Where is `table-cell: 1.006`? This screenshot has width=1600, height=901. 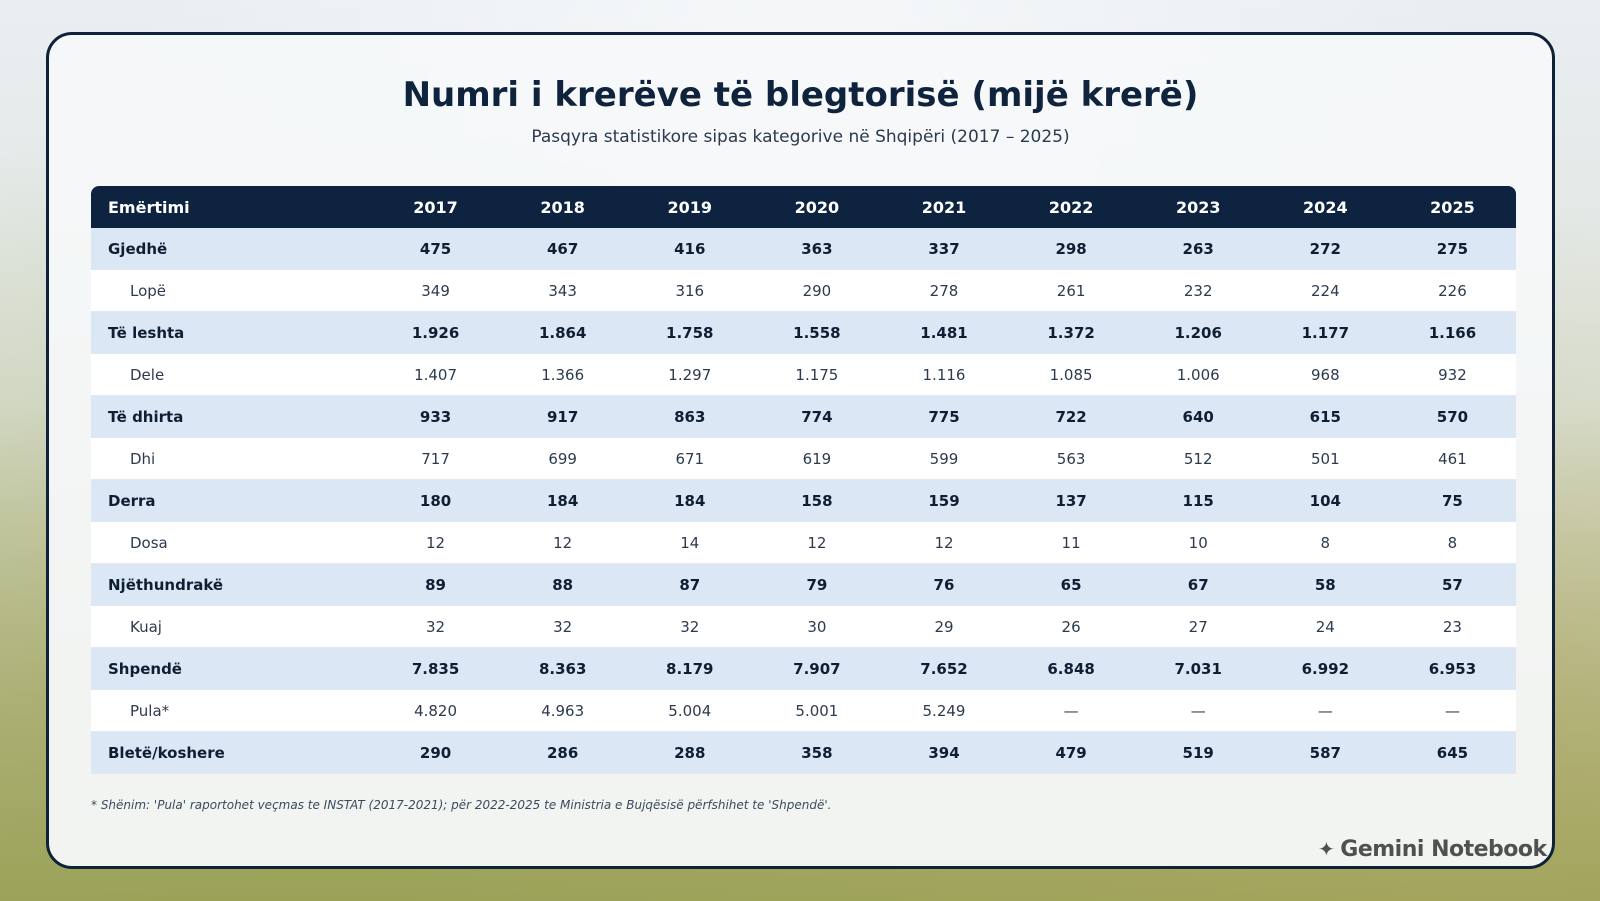
table-cell: 1.006 is located at coordinates (1198, 375).